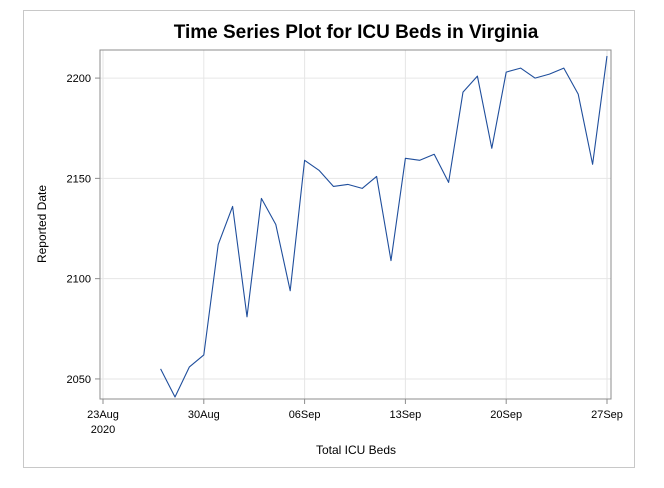  Describe the element at coordinates (79, 179) in the screenshot. I see `y-tick-label: 2150` at that location.